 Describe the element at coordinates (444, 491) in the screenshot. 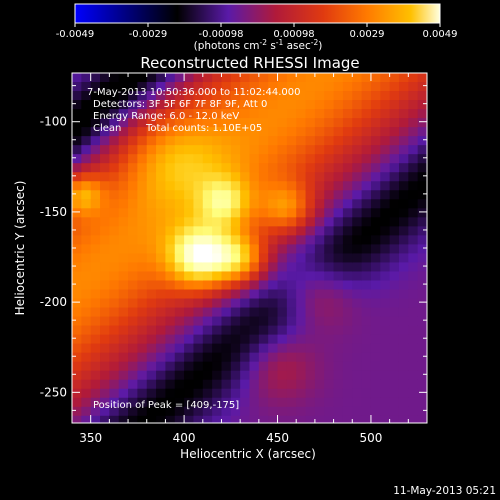

I see `footer-date: 11-May-2013 05:21` at that location.